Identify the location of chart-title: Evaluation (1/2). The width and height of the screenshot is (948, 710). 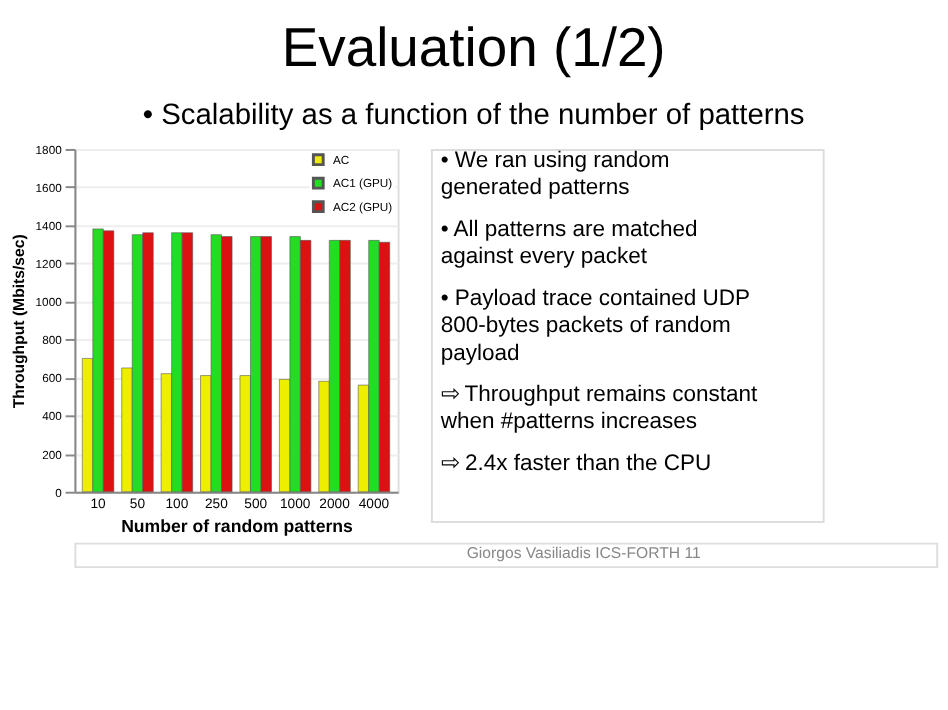
(473, 46).